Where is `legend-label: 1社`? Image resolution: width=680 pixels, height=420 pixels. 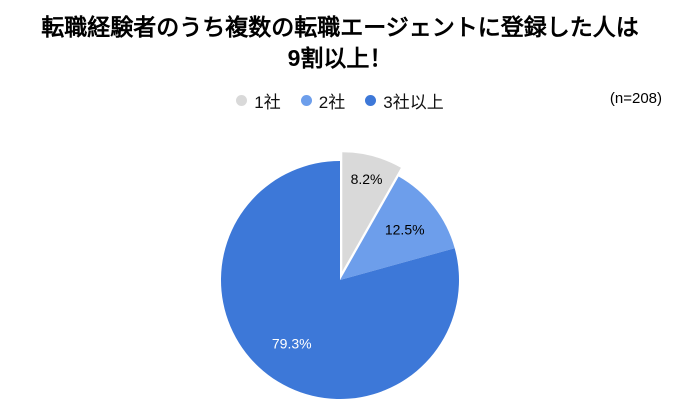 legend-label: 1社 is located at coordinates (267, 102).